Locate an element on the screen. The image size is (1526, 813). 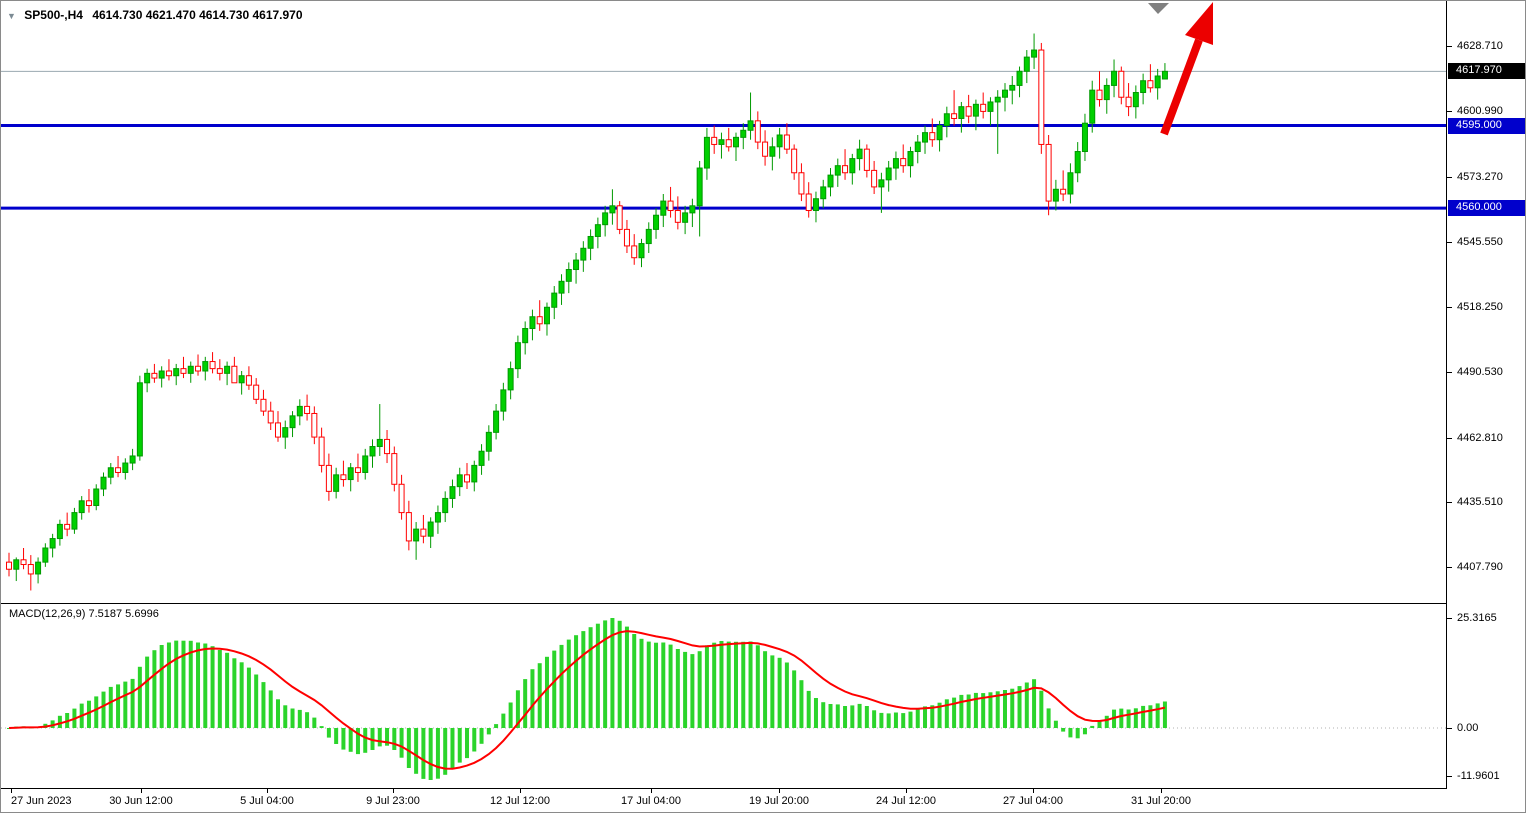
time-axis-label: 27 Jun 2023 is located at coordinates (41, 801).